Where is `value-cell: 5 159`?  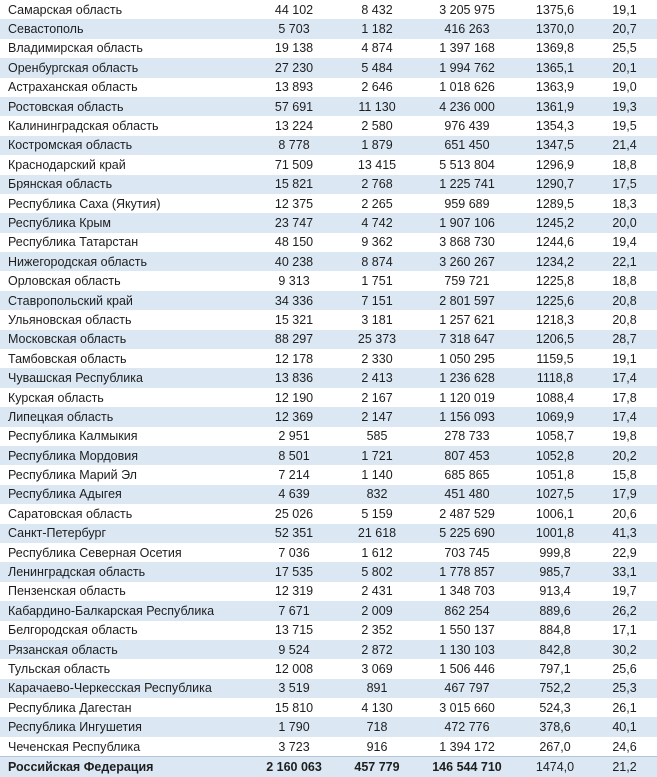
value-cell: 5 159 is located at coordinates (377, 513).